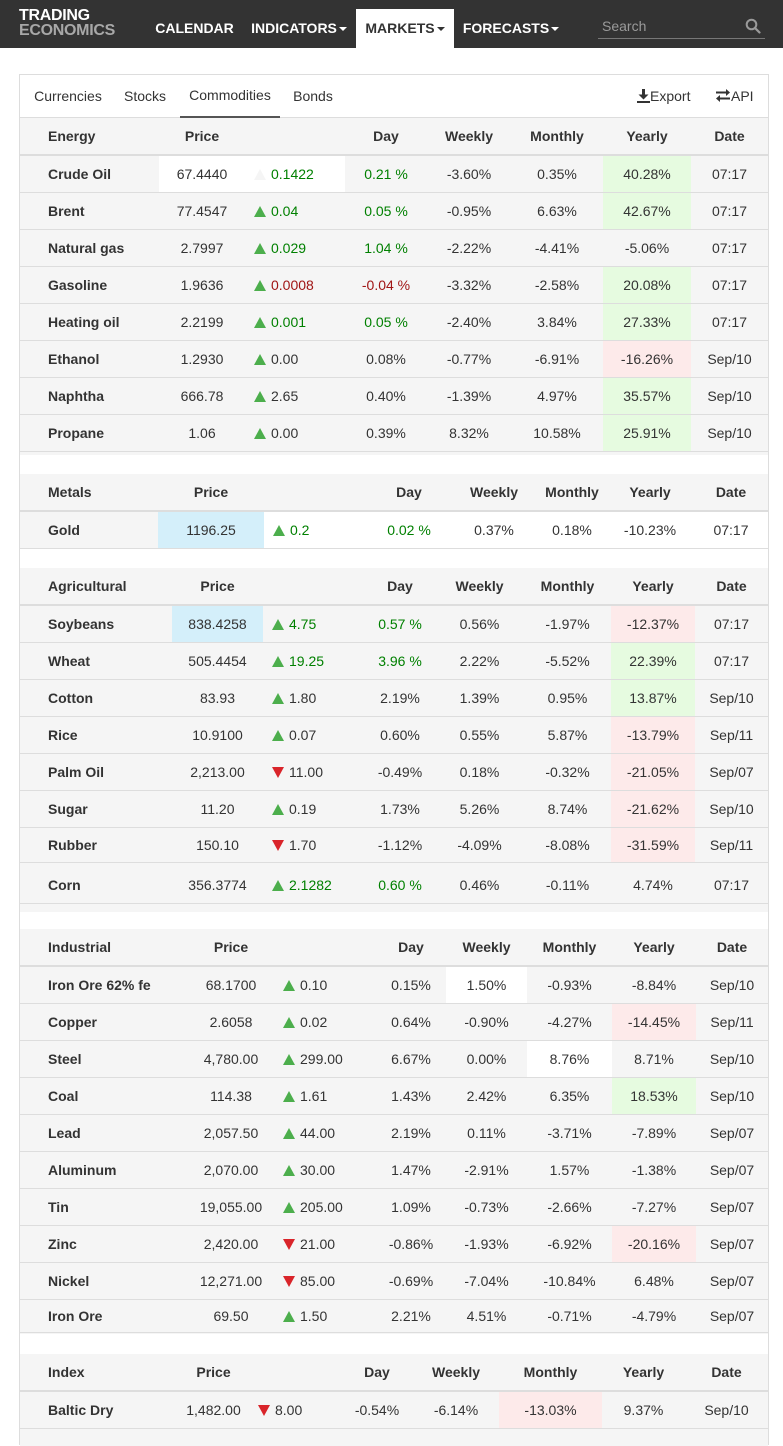  What do you see at coordinates (386, 136) in the screenshot?
I see `header-day: Day` at bounding box center [386, 136].